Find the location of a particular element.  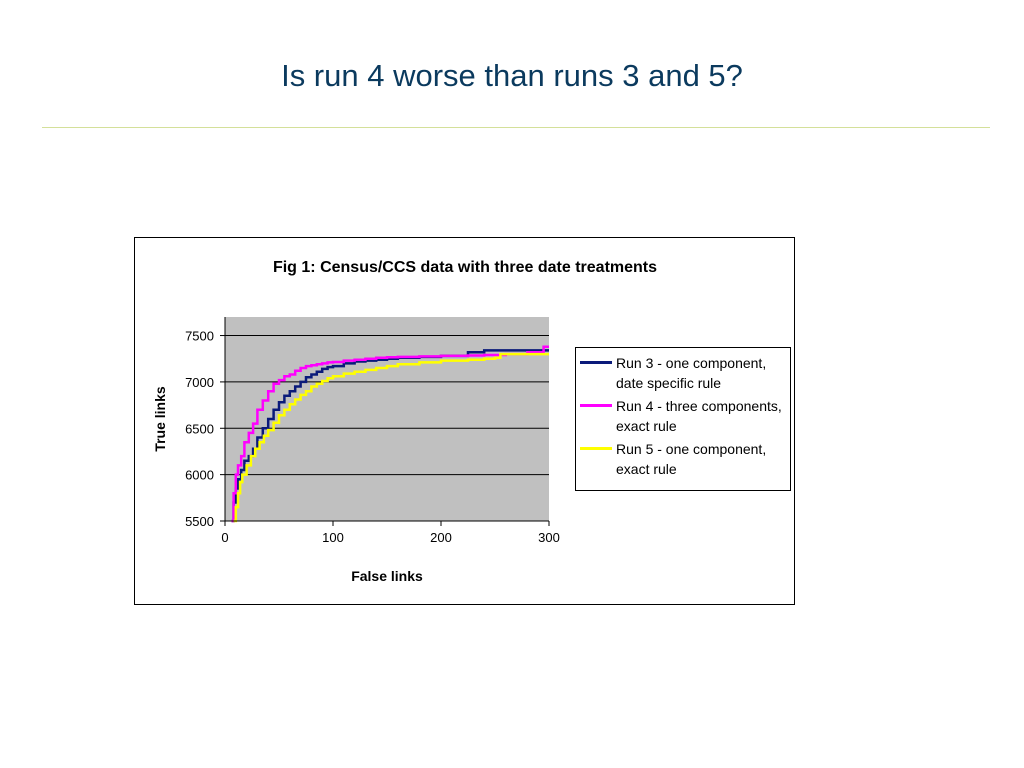

y-tick-label: 7500 is located at coordinates (199, 336).